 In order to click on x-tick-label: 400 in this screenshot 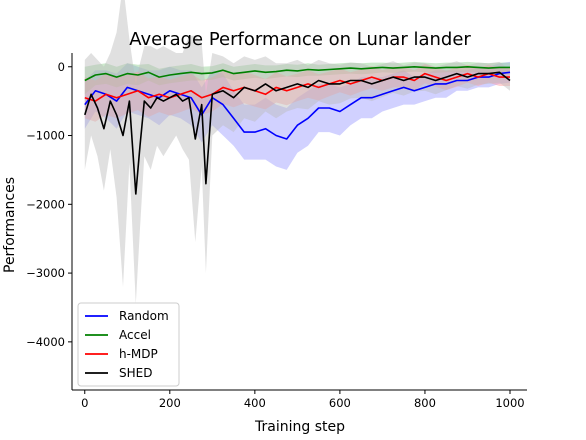, I will do `click(255, 403)`.